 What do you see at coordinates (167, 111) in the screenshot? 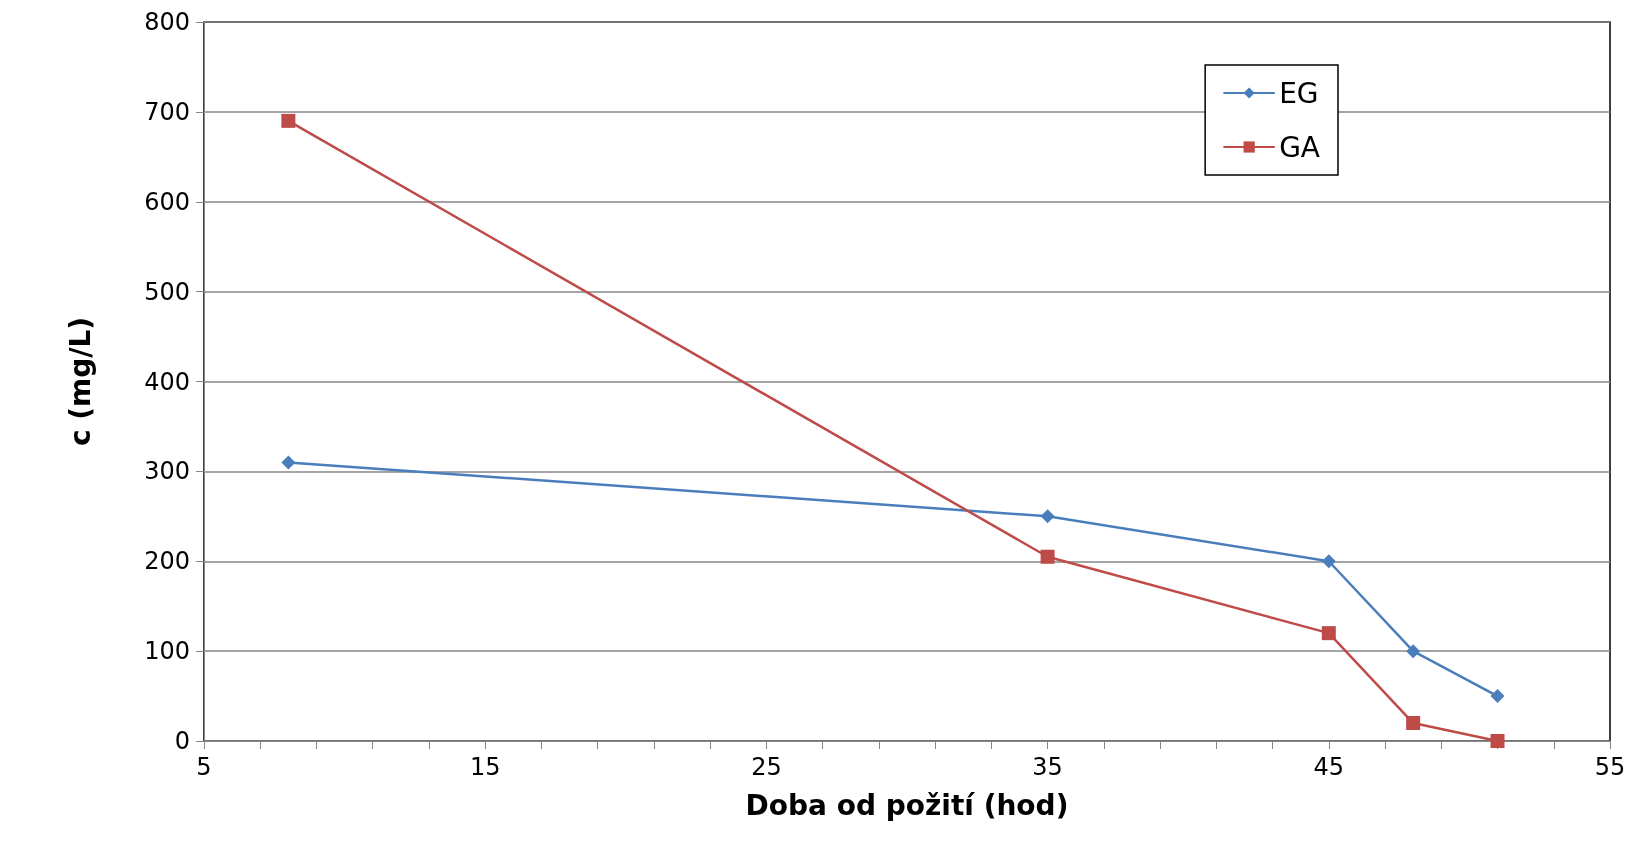
I see `y-tick-label: 700` at bounding box center [167, 111].